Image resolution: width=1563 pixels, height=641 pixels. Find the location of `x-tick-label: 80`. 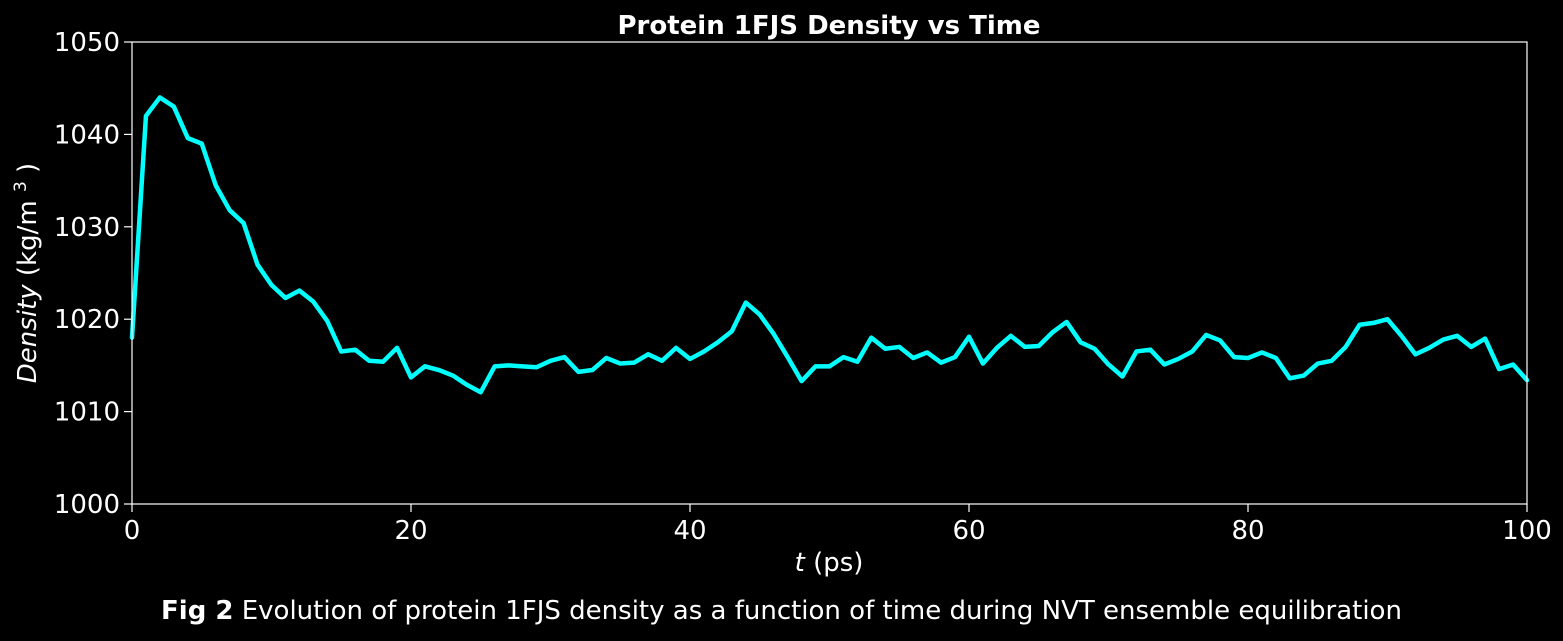

x-tick-label: 80 is located at coordinates (1247, 531).